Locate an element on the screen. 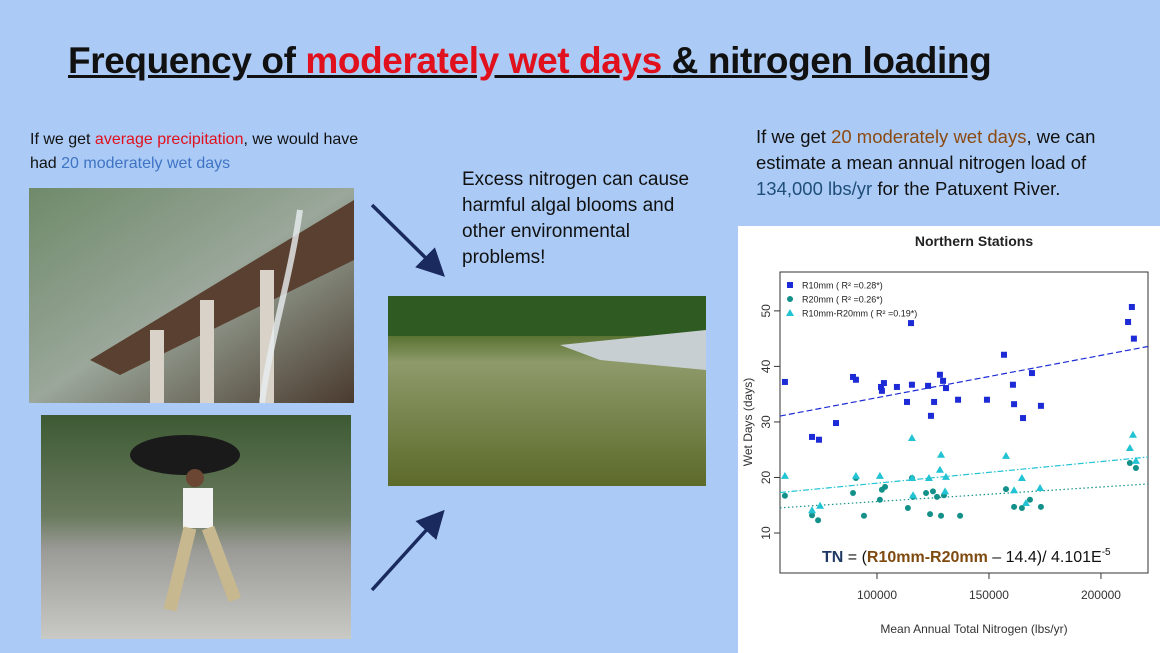 The image size is (1160, 653). legend-label: R10mm-R20mm ( R² =0.19*) is located at coordinates (859, 314).